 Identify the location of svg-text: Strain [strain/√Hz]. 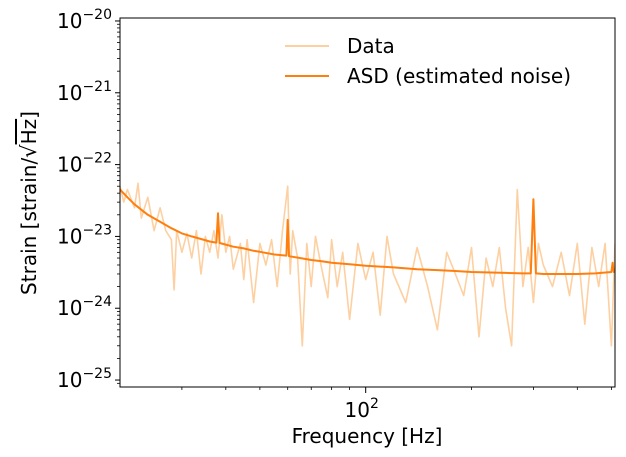
(29, 203).